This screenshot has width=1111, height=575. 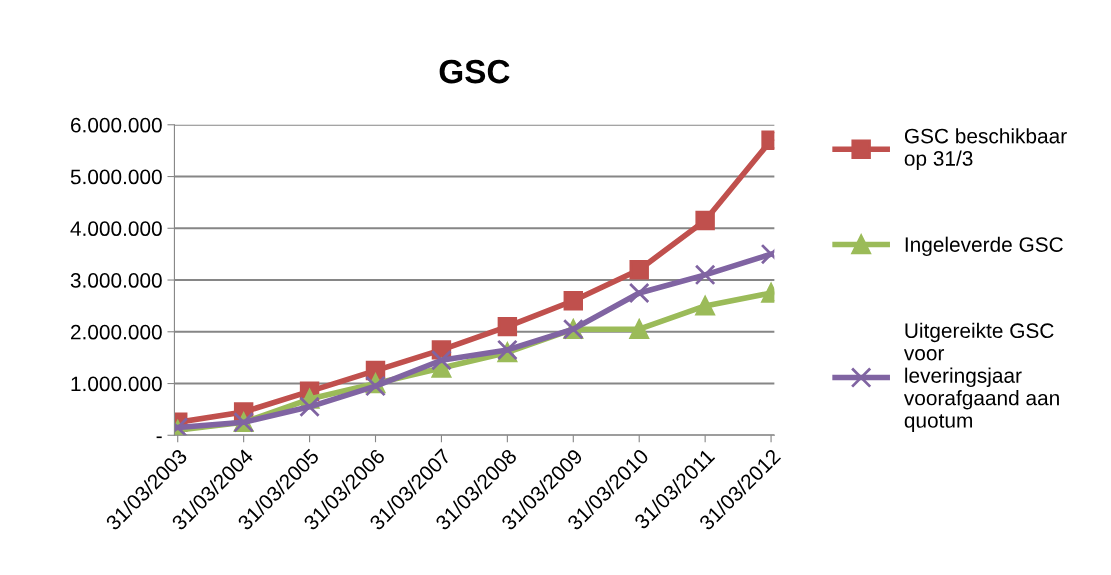 I want to click on y-tick-label: 2.000.000, so click(x=116, y=332).